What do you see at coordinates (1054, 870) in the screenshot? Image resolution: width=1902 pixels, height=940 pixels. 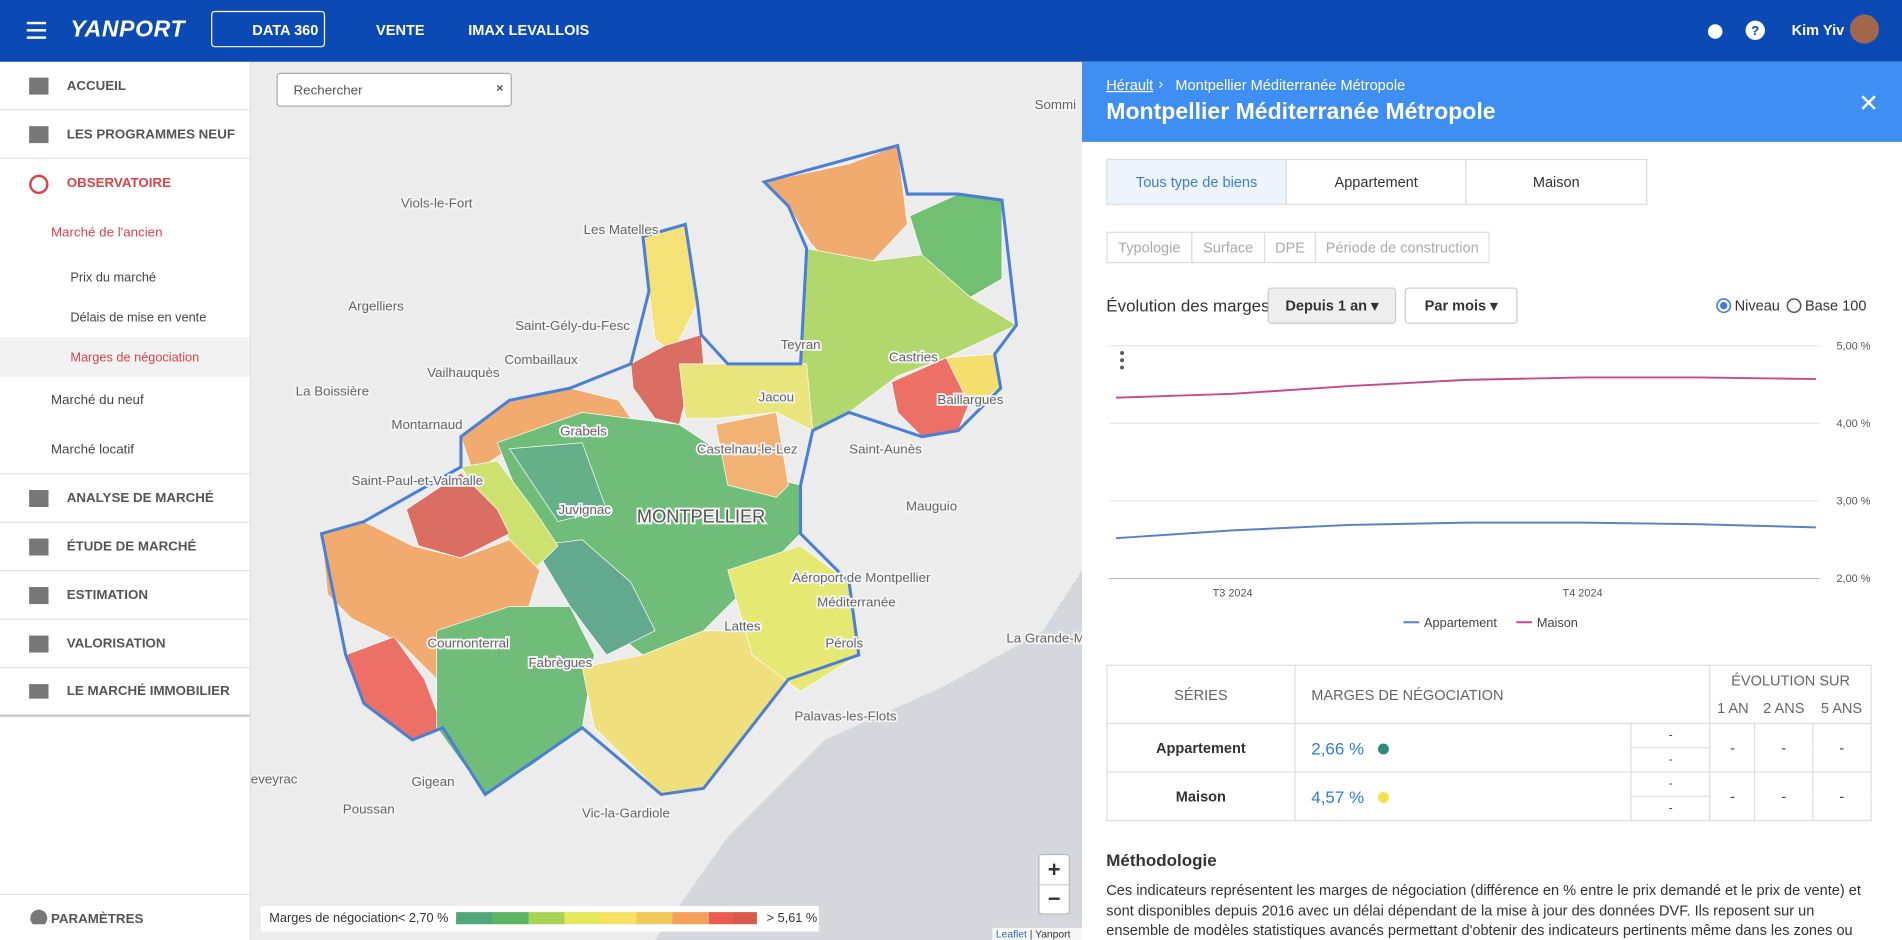 I see `zoom-in: +` at bounding box center [1054, 870].